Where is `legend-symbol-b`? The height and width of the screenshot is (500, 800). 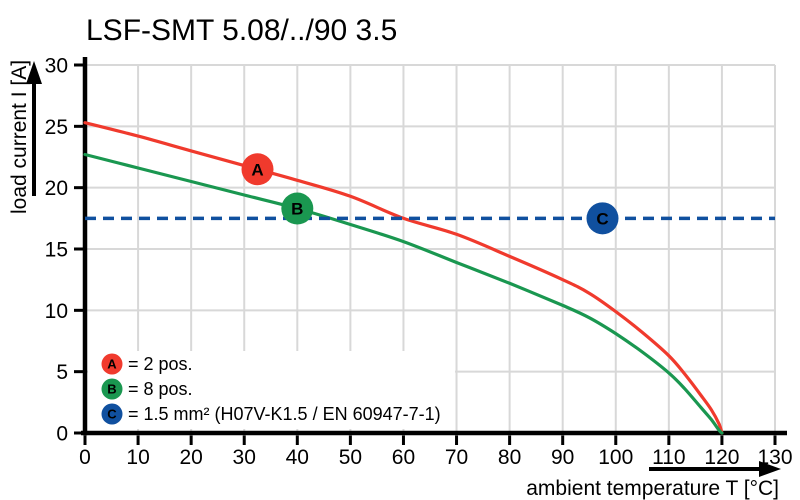
legend-symbol-b is located at coordinates (112, 389).